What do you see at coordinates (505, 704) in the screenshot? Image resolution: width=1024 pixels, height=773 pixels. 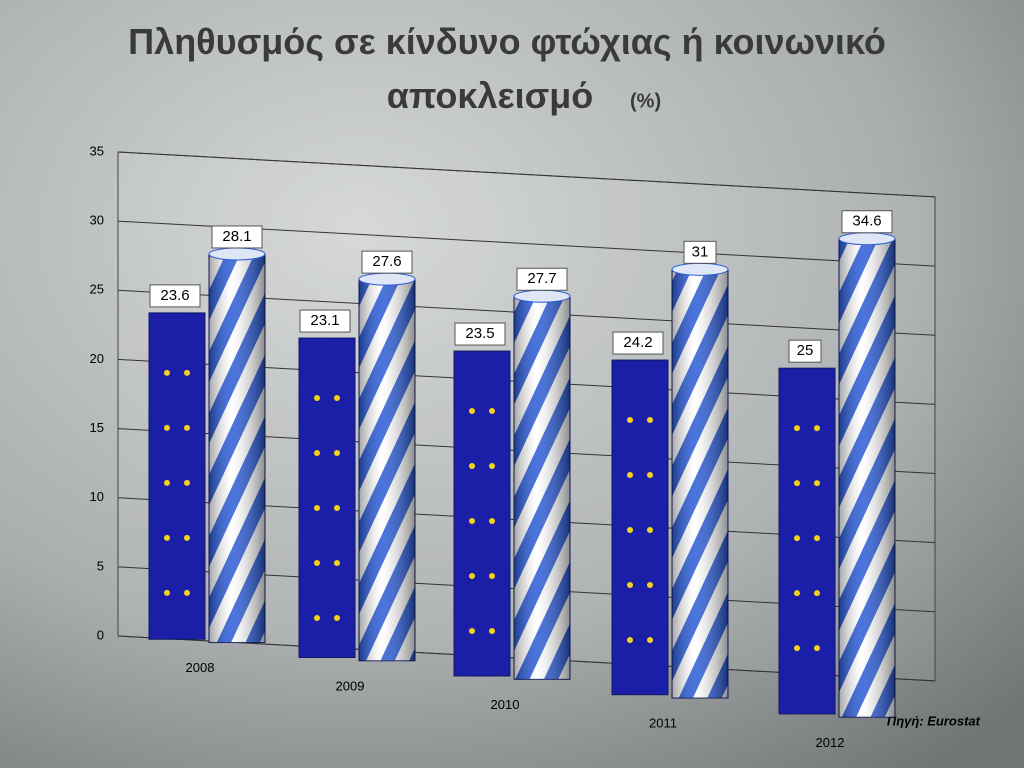 I see `x-tick-label: 2010` at bounding box center [505, 704].